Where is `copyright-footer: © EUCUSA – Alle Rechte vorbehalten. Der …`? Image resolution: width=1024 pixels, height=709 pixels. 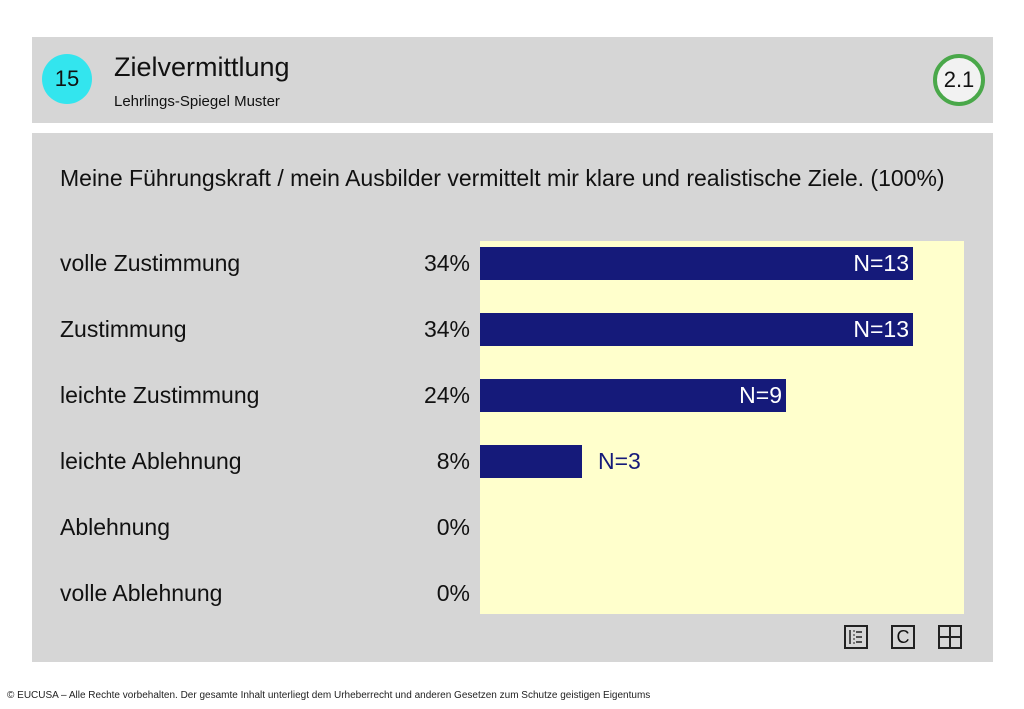 copyright-footer: © EUCUSA – Alle Rechte vorbehalten. Der … is located at coordinates (329, 695).